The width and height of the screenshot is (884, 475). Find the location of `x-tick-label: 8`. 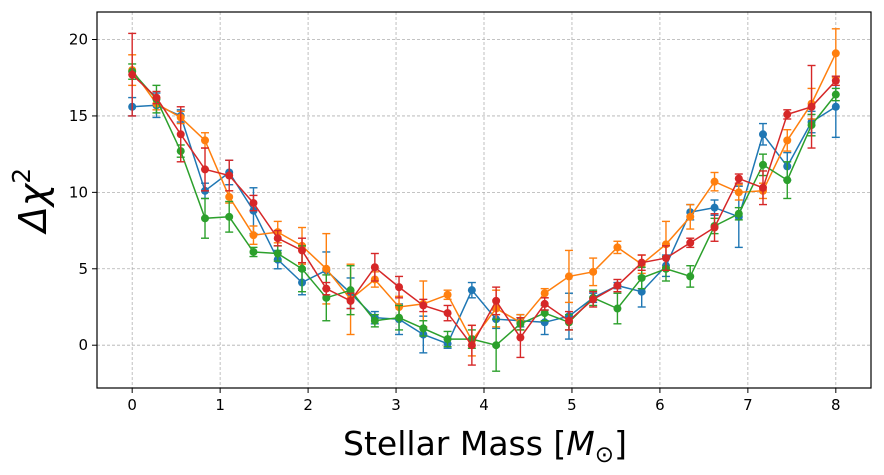

x-tick-label: 8 is located at coordinates (836, 405).